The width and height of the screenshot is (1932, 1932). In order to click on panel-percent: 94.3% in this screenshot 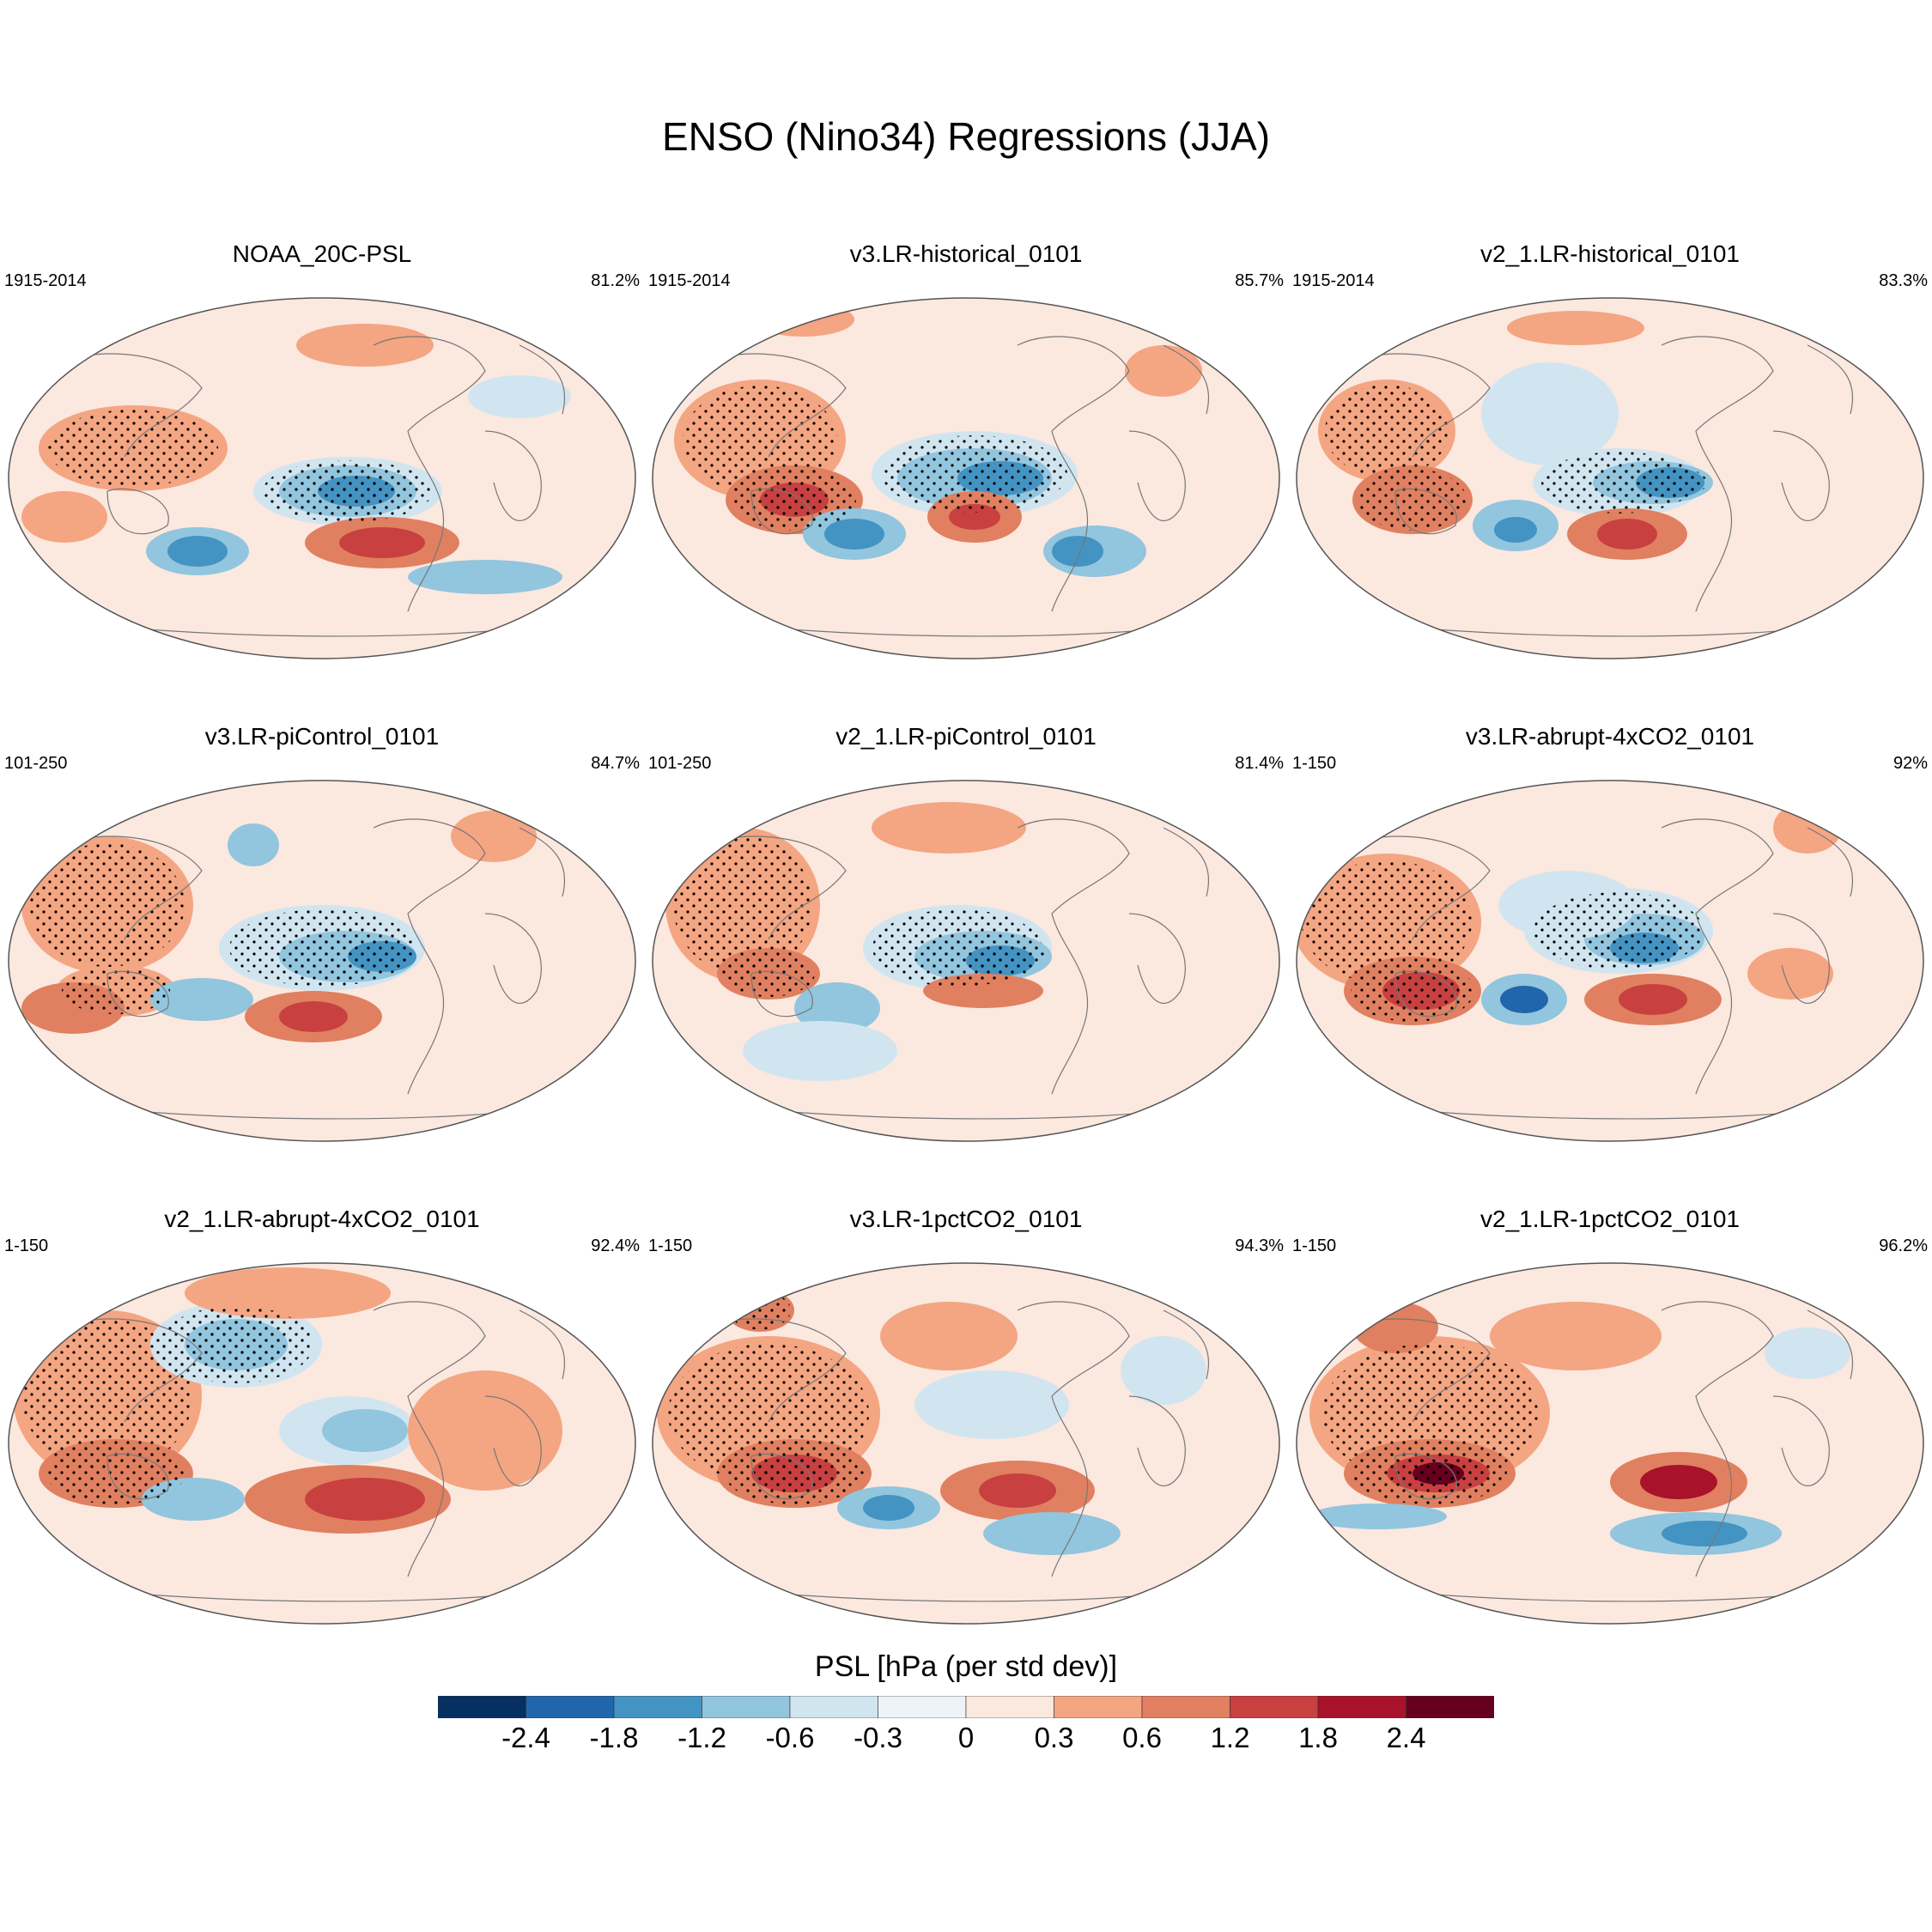, I will do `click(1259, 1246)`.